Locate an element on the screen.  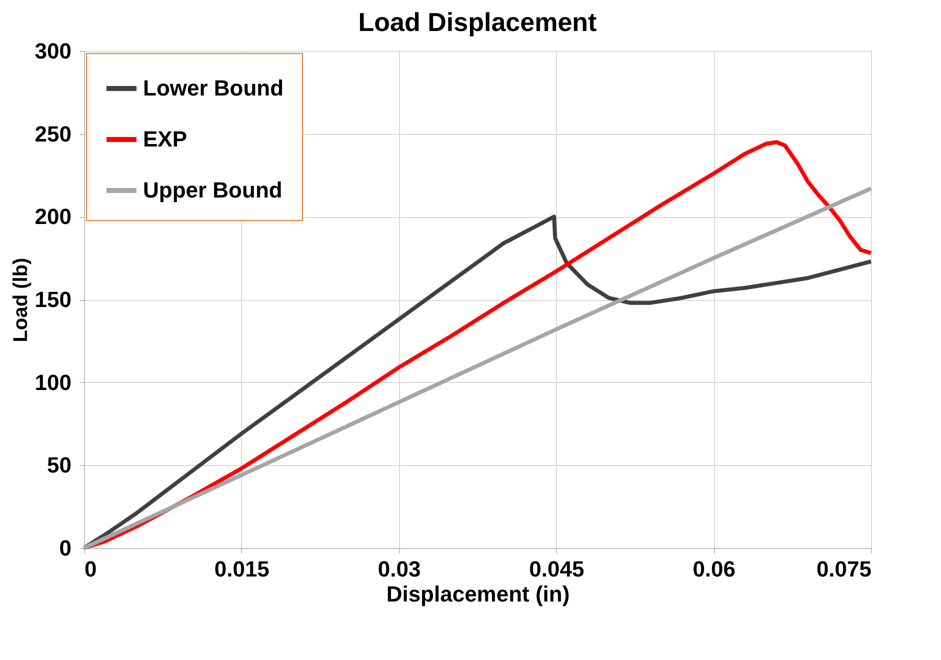
y-tick-label: 300 is located at coordinates (53, 51).